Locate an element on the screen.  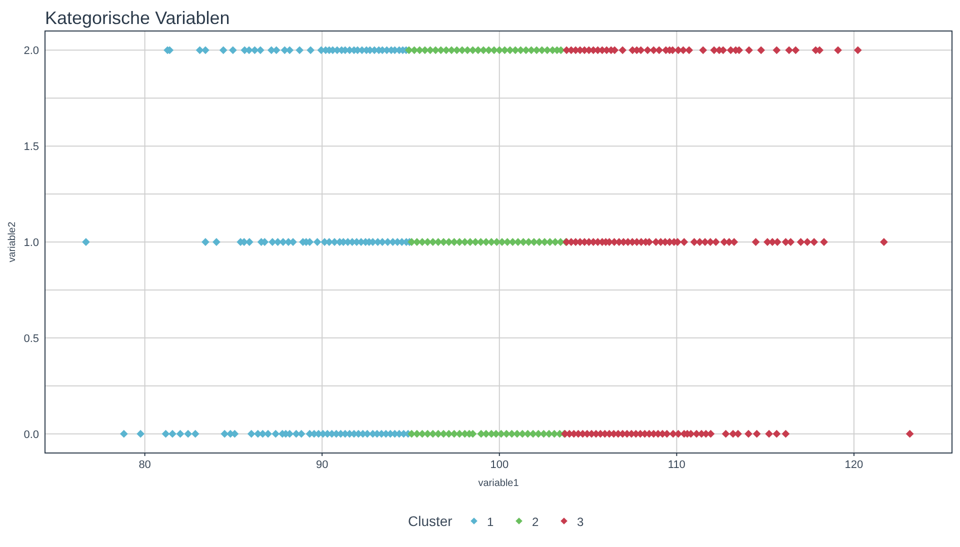
x-tick-label: 110 is located at coordinates (677, 465).